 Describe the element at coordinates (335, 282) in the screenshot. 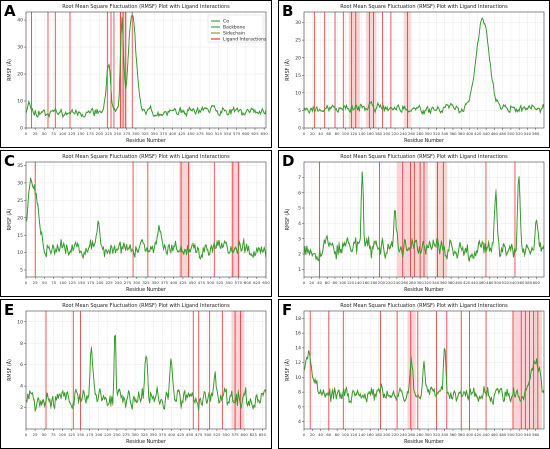

I see `x-tick-label: 80` at that location.